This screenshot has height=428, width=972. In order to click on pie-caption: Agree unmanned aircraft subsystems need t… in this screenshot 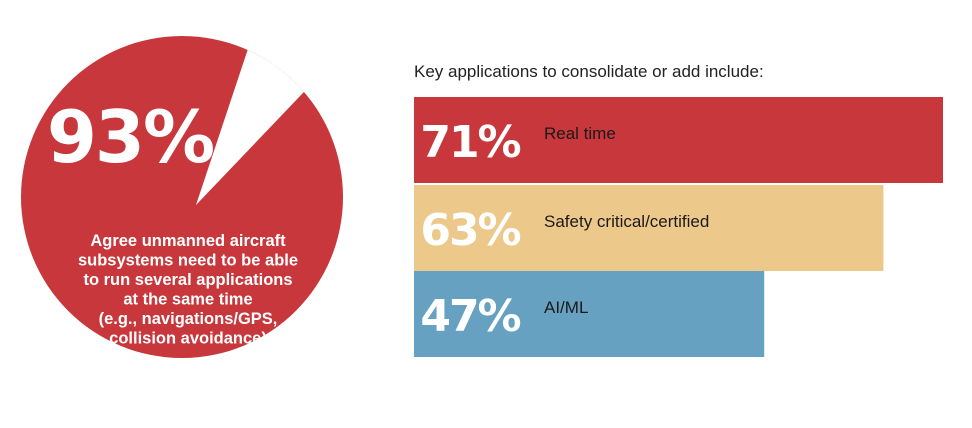, I will do `click(188, 290)`.